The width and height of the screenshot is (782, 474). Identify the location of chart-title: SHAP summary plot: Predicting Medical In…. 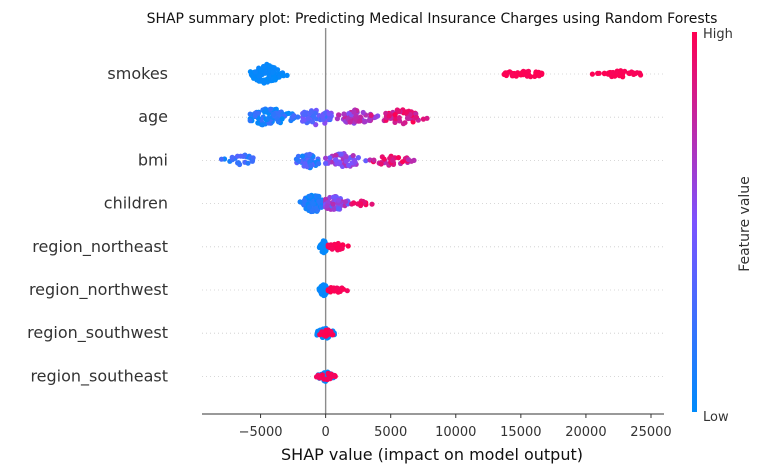
(432, 19).